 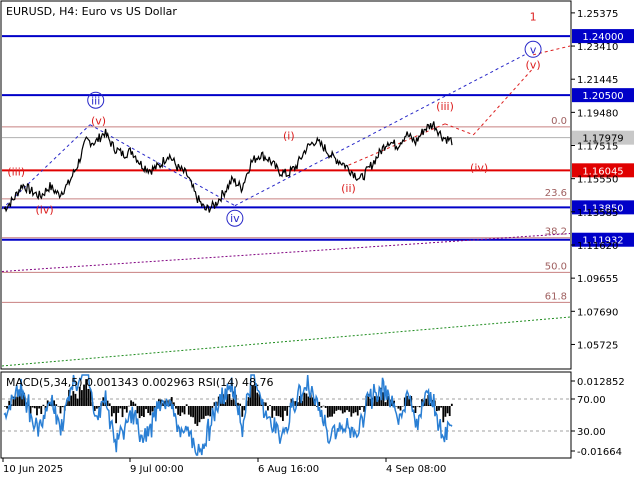 What do you see at coordinates (597, 246) in the screenshot?
I see `price-tick-label: 1.11620` at bounding box center [597, 246].